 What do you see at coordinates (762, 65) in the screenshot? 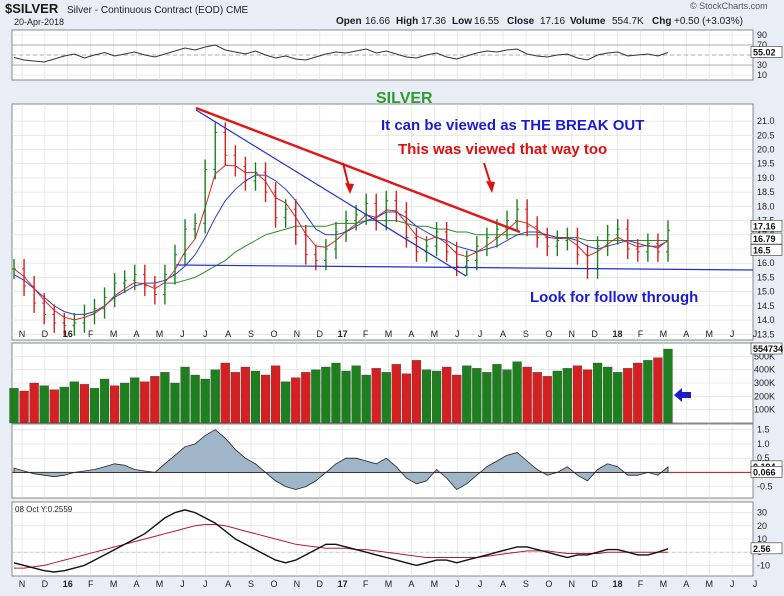
I see `rsi-y-tick: 30` at bounding box center [762, 65].